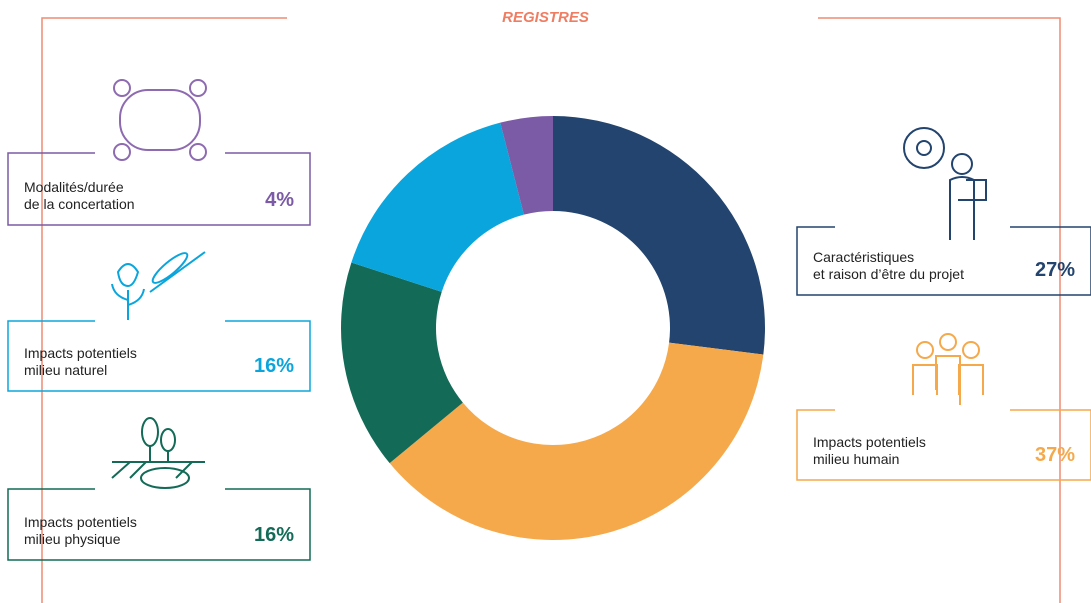 The width and height of the screenshot is (1091, 603). Describe the element at coordinates (158, 453) in the screenshot. I see `icon-terrain` at that location.